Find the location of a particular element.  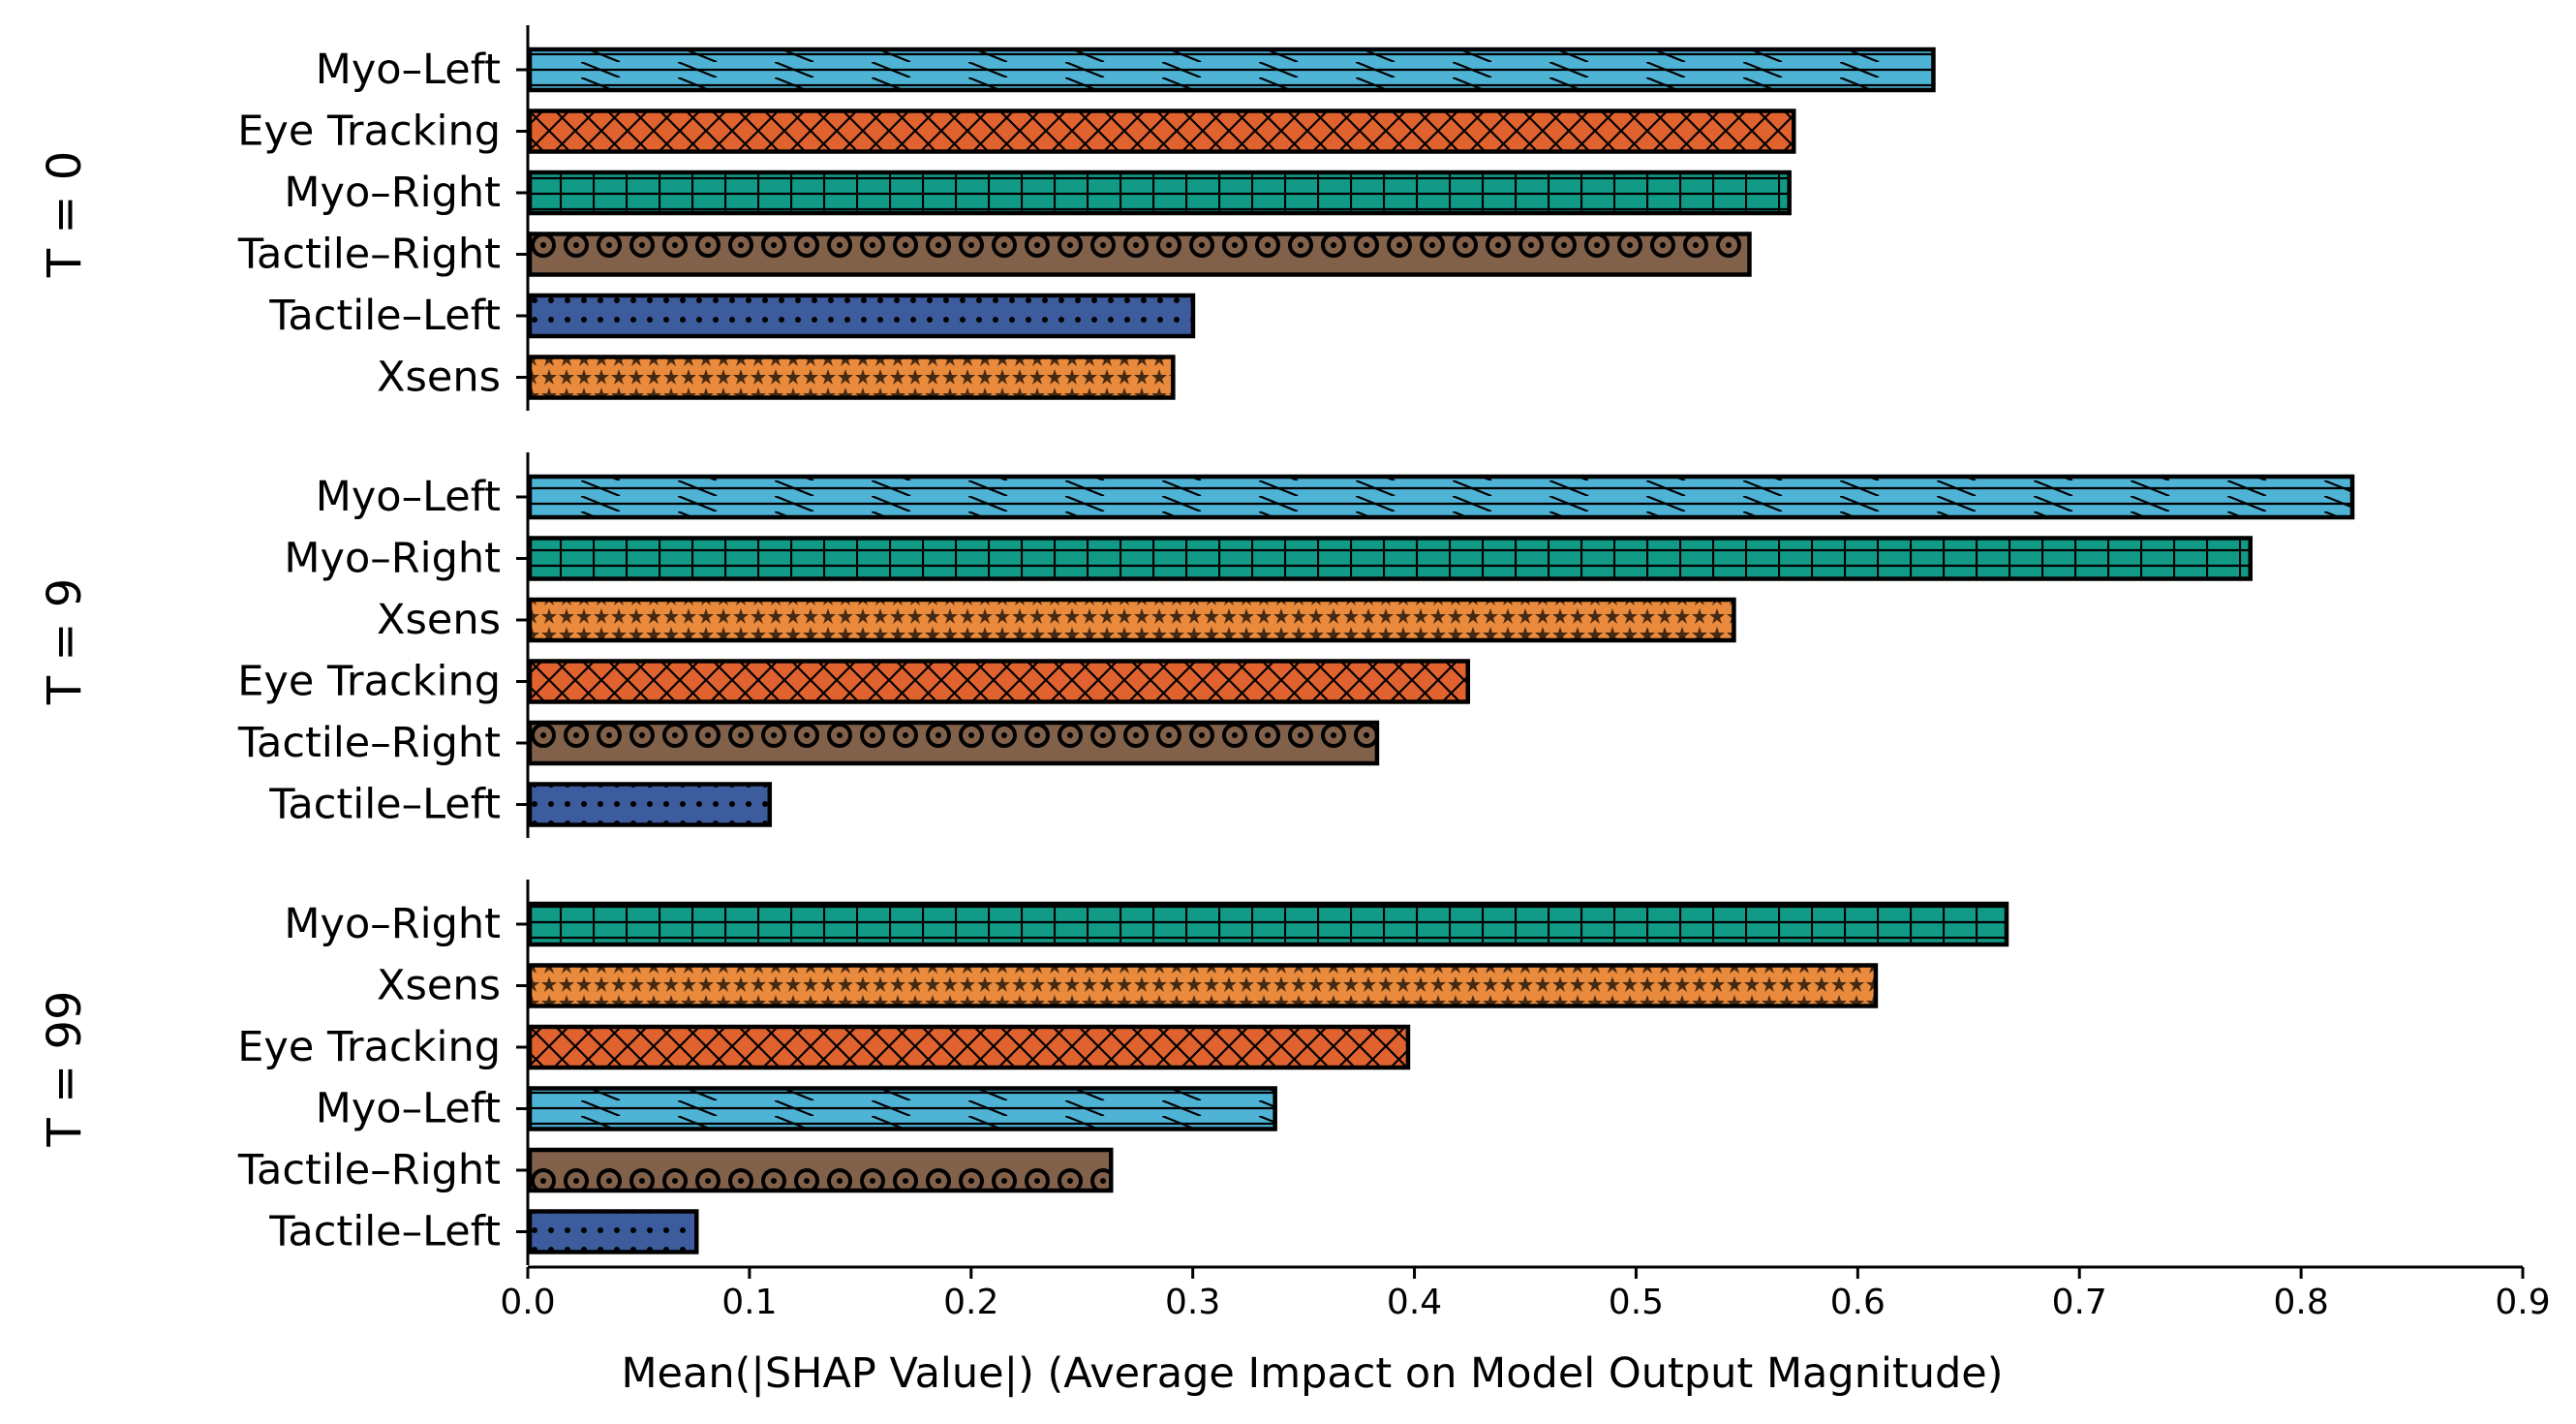

x-tick-label: 0.4 is located at coordinates (1414, 1302).